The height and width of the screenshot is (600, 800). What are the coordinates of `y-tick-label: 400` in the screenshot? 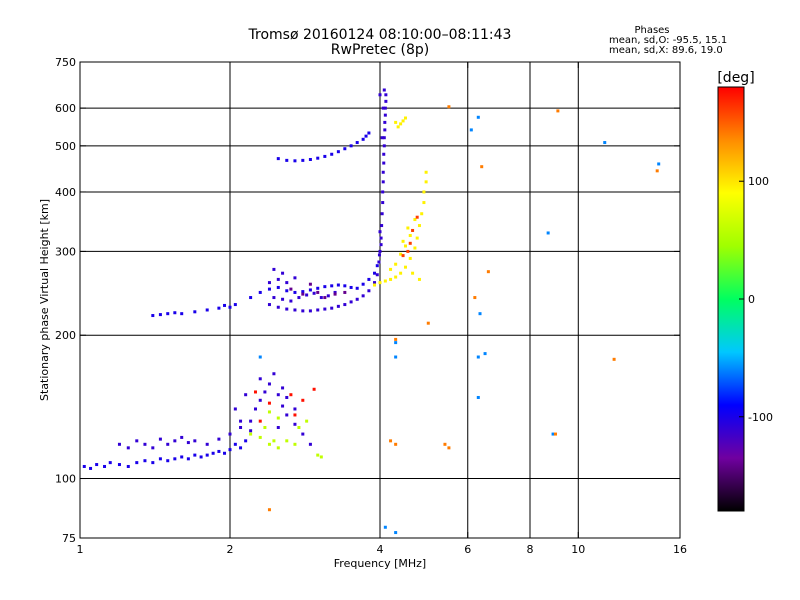 It's located at (65, 192).